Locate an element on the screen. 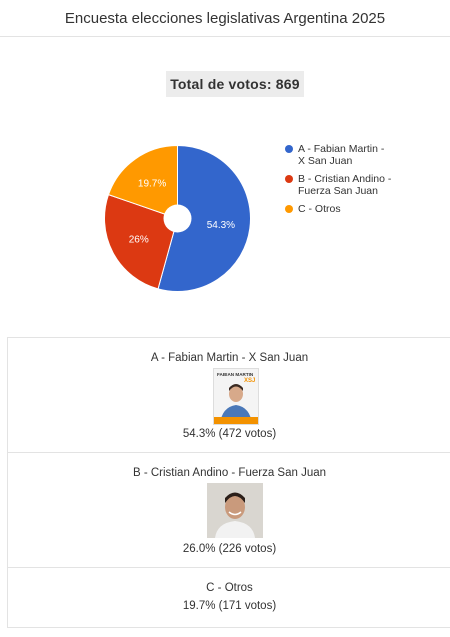  legend-dot-c is located at coordinates (289, 209).